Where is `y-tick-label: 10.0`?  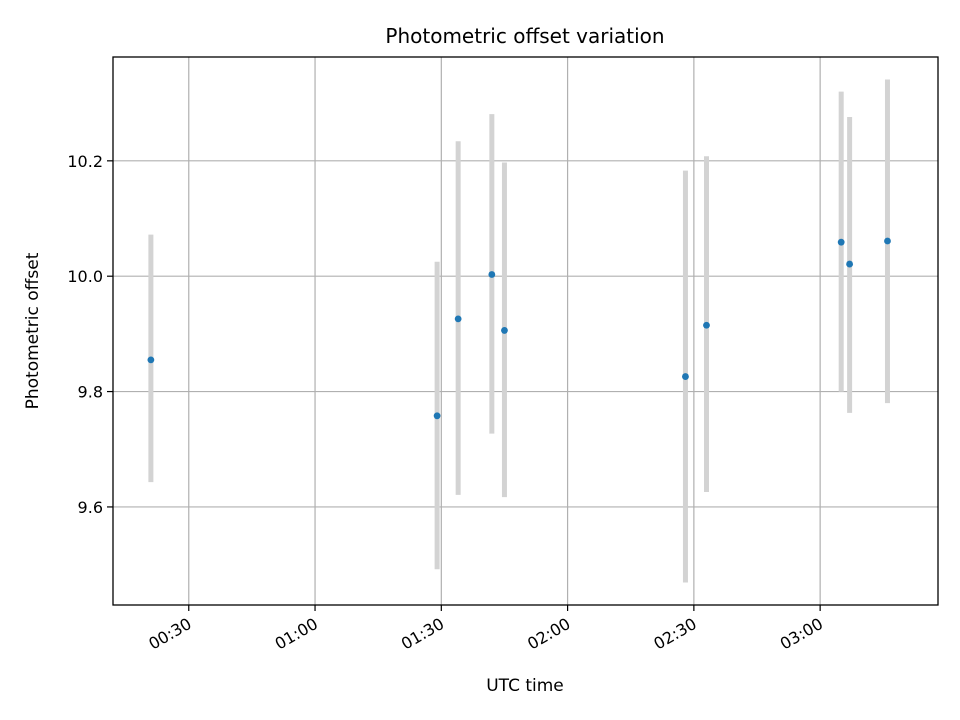 y-tick-label: 10.0 is located at coordinates (85, 276).